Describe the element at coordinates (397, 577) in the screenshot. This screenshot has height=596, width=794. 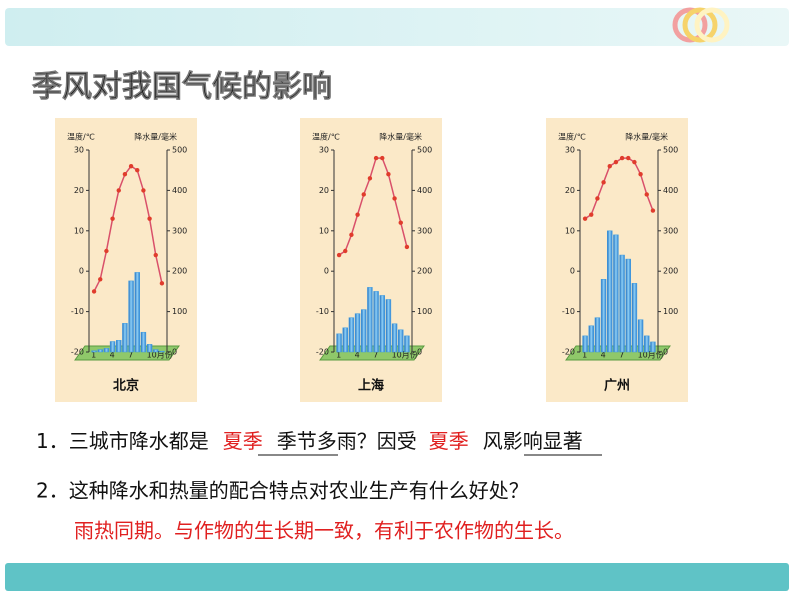
I see `footer-bar` at that location.